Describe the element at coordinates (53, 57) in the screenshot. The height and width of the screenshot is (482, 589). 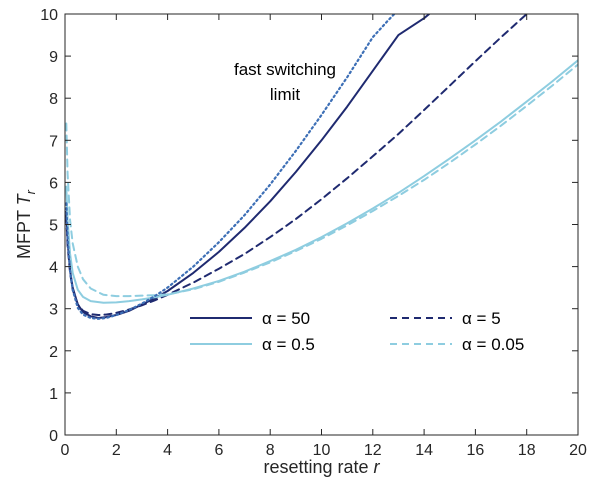
I see `y-tick-label: 9` at that location.